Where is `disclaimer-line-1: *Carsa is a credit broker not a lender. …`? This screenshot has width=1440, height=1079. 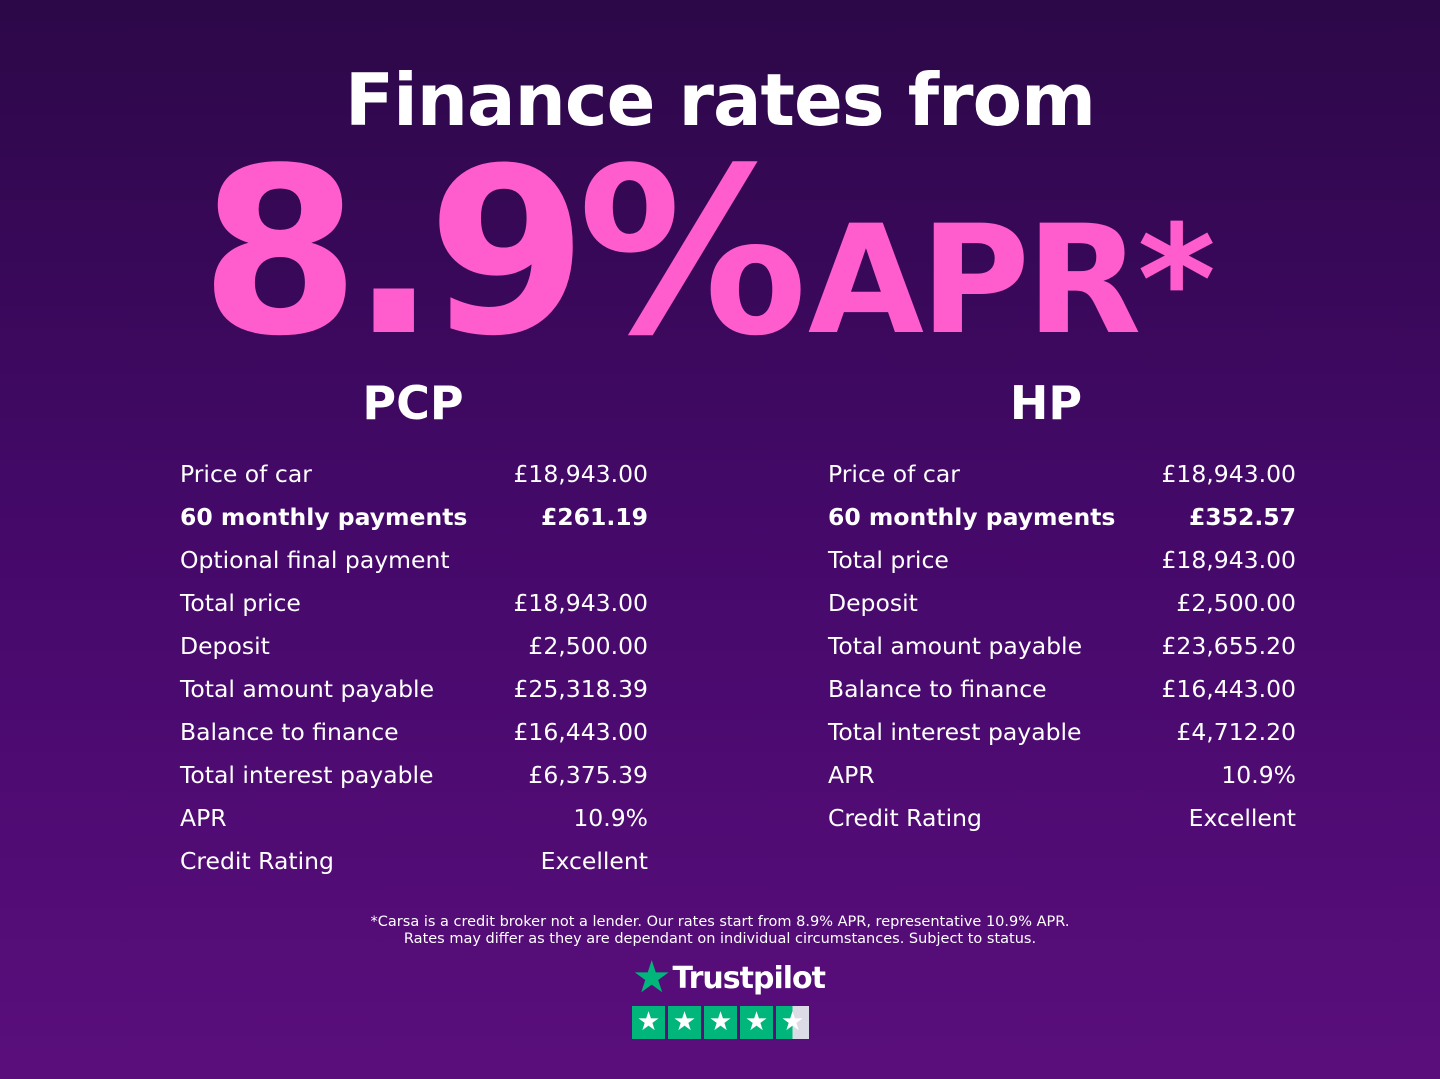 disclaimer-line-1: *Carsa is a credit broker not a lender. … is located at coordinates (720, 922).